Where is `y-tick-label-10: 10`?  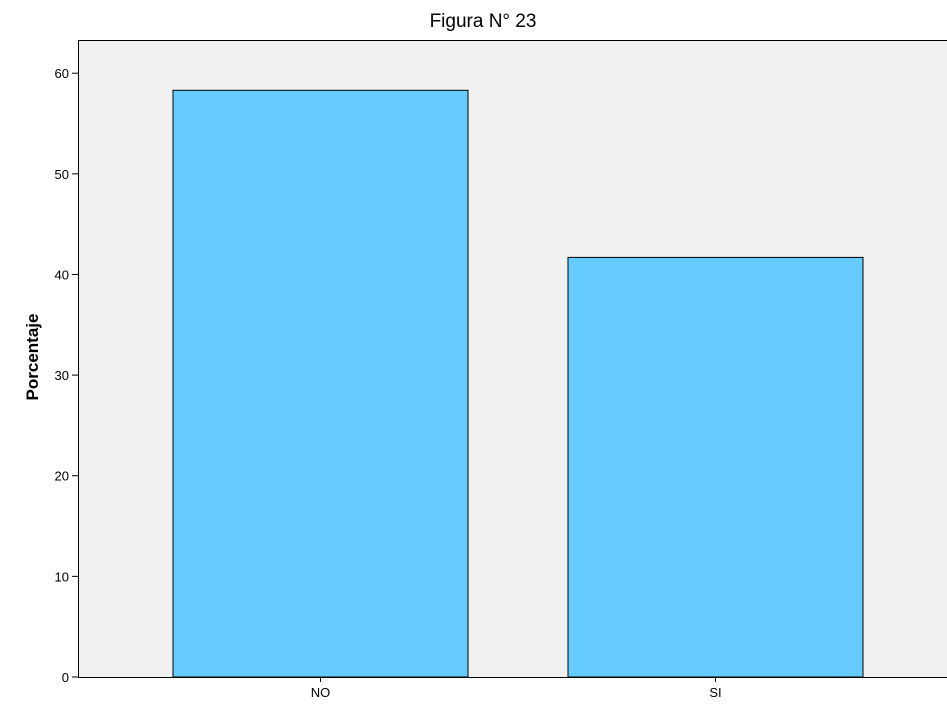
y-tick-label-10: 10 is located at coordinates (62, 576).